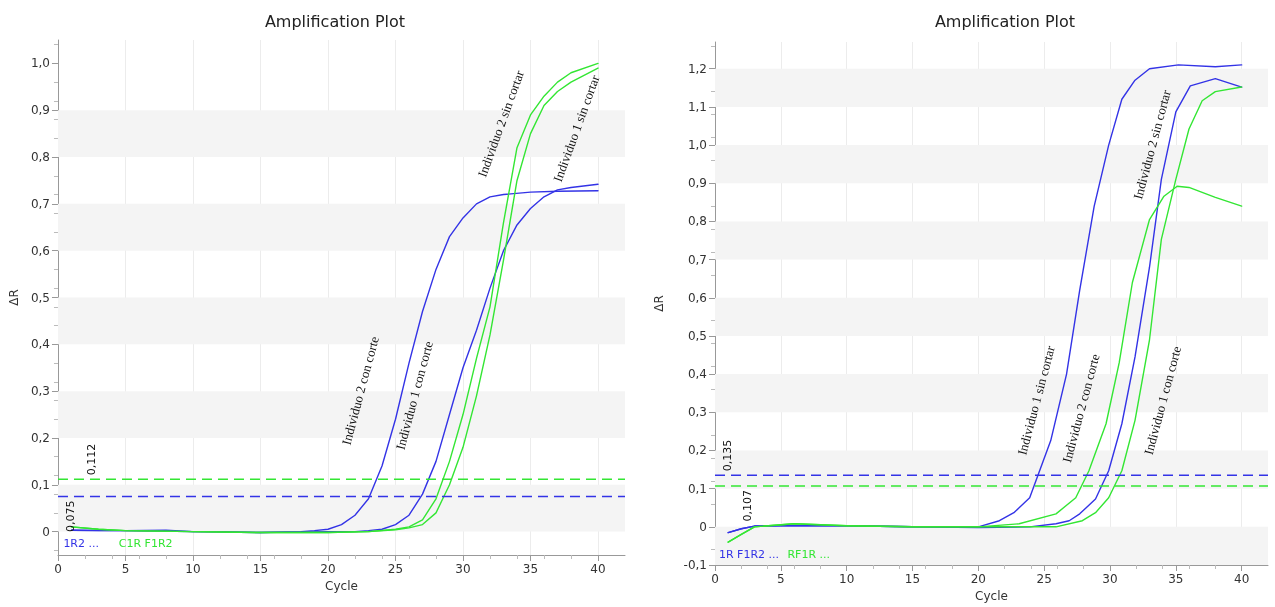 Image resolution: width=1275 pixels, height=607 pixels. I want to click on annotation: C1R F1R2, so click(145, 544).